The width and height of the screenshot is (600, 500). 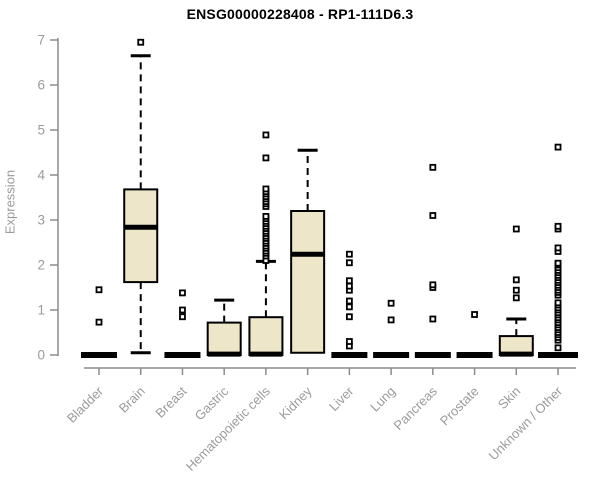 What do you see at coordinates (132, 400) in the screenshot?
I see `x-tick-label-brain: Brain` at bounding box center [132, 400].